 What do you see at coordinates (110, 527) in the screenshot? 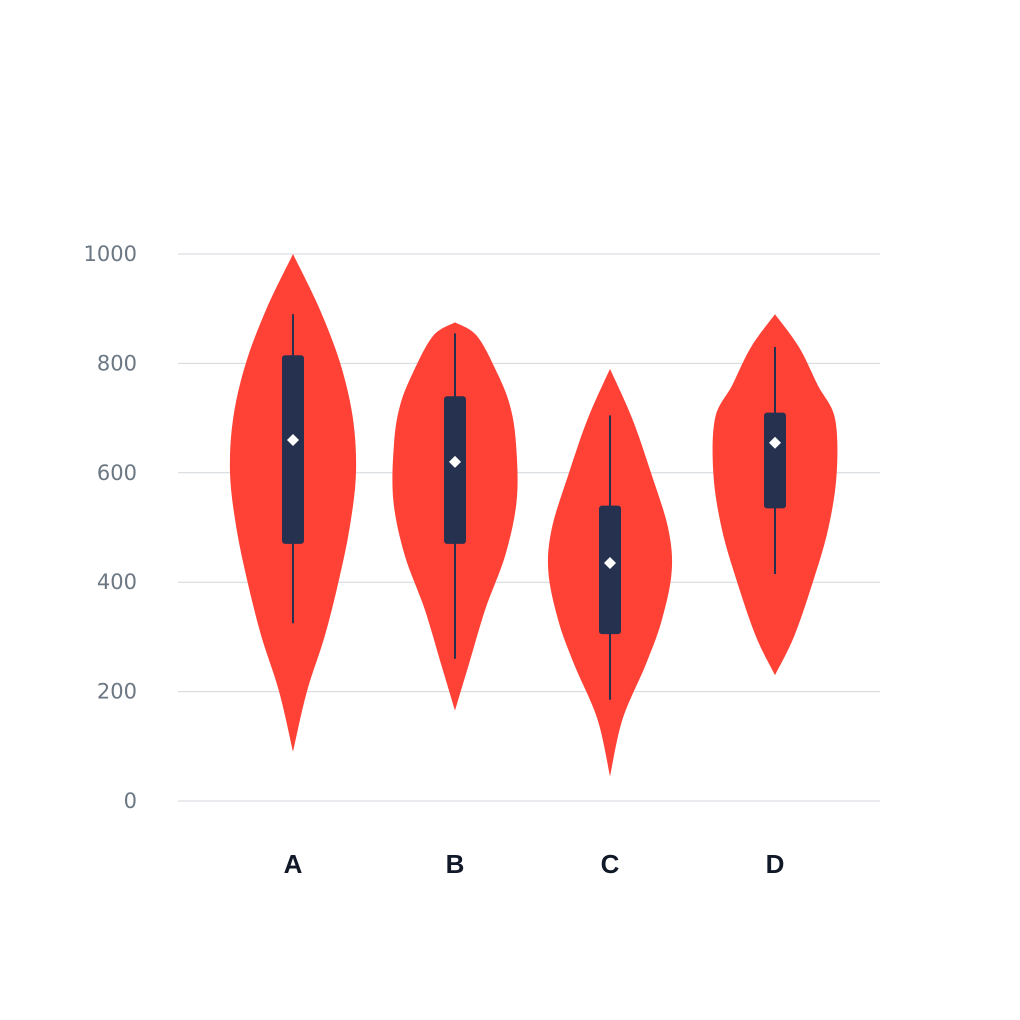
I see `y-axis-tick-labels: 0 200 400 600 800 1000` at bounding box center [110, 527].